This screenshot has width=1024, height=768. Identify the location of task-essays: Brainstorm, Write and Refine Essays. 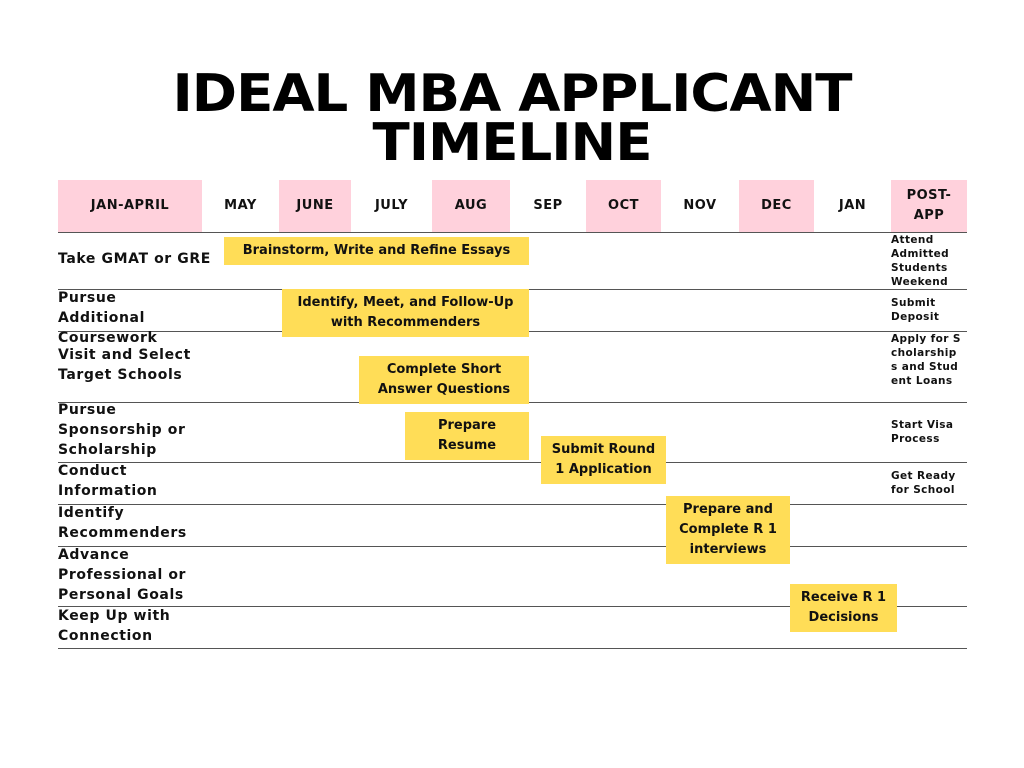
(376, 251).